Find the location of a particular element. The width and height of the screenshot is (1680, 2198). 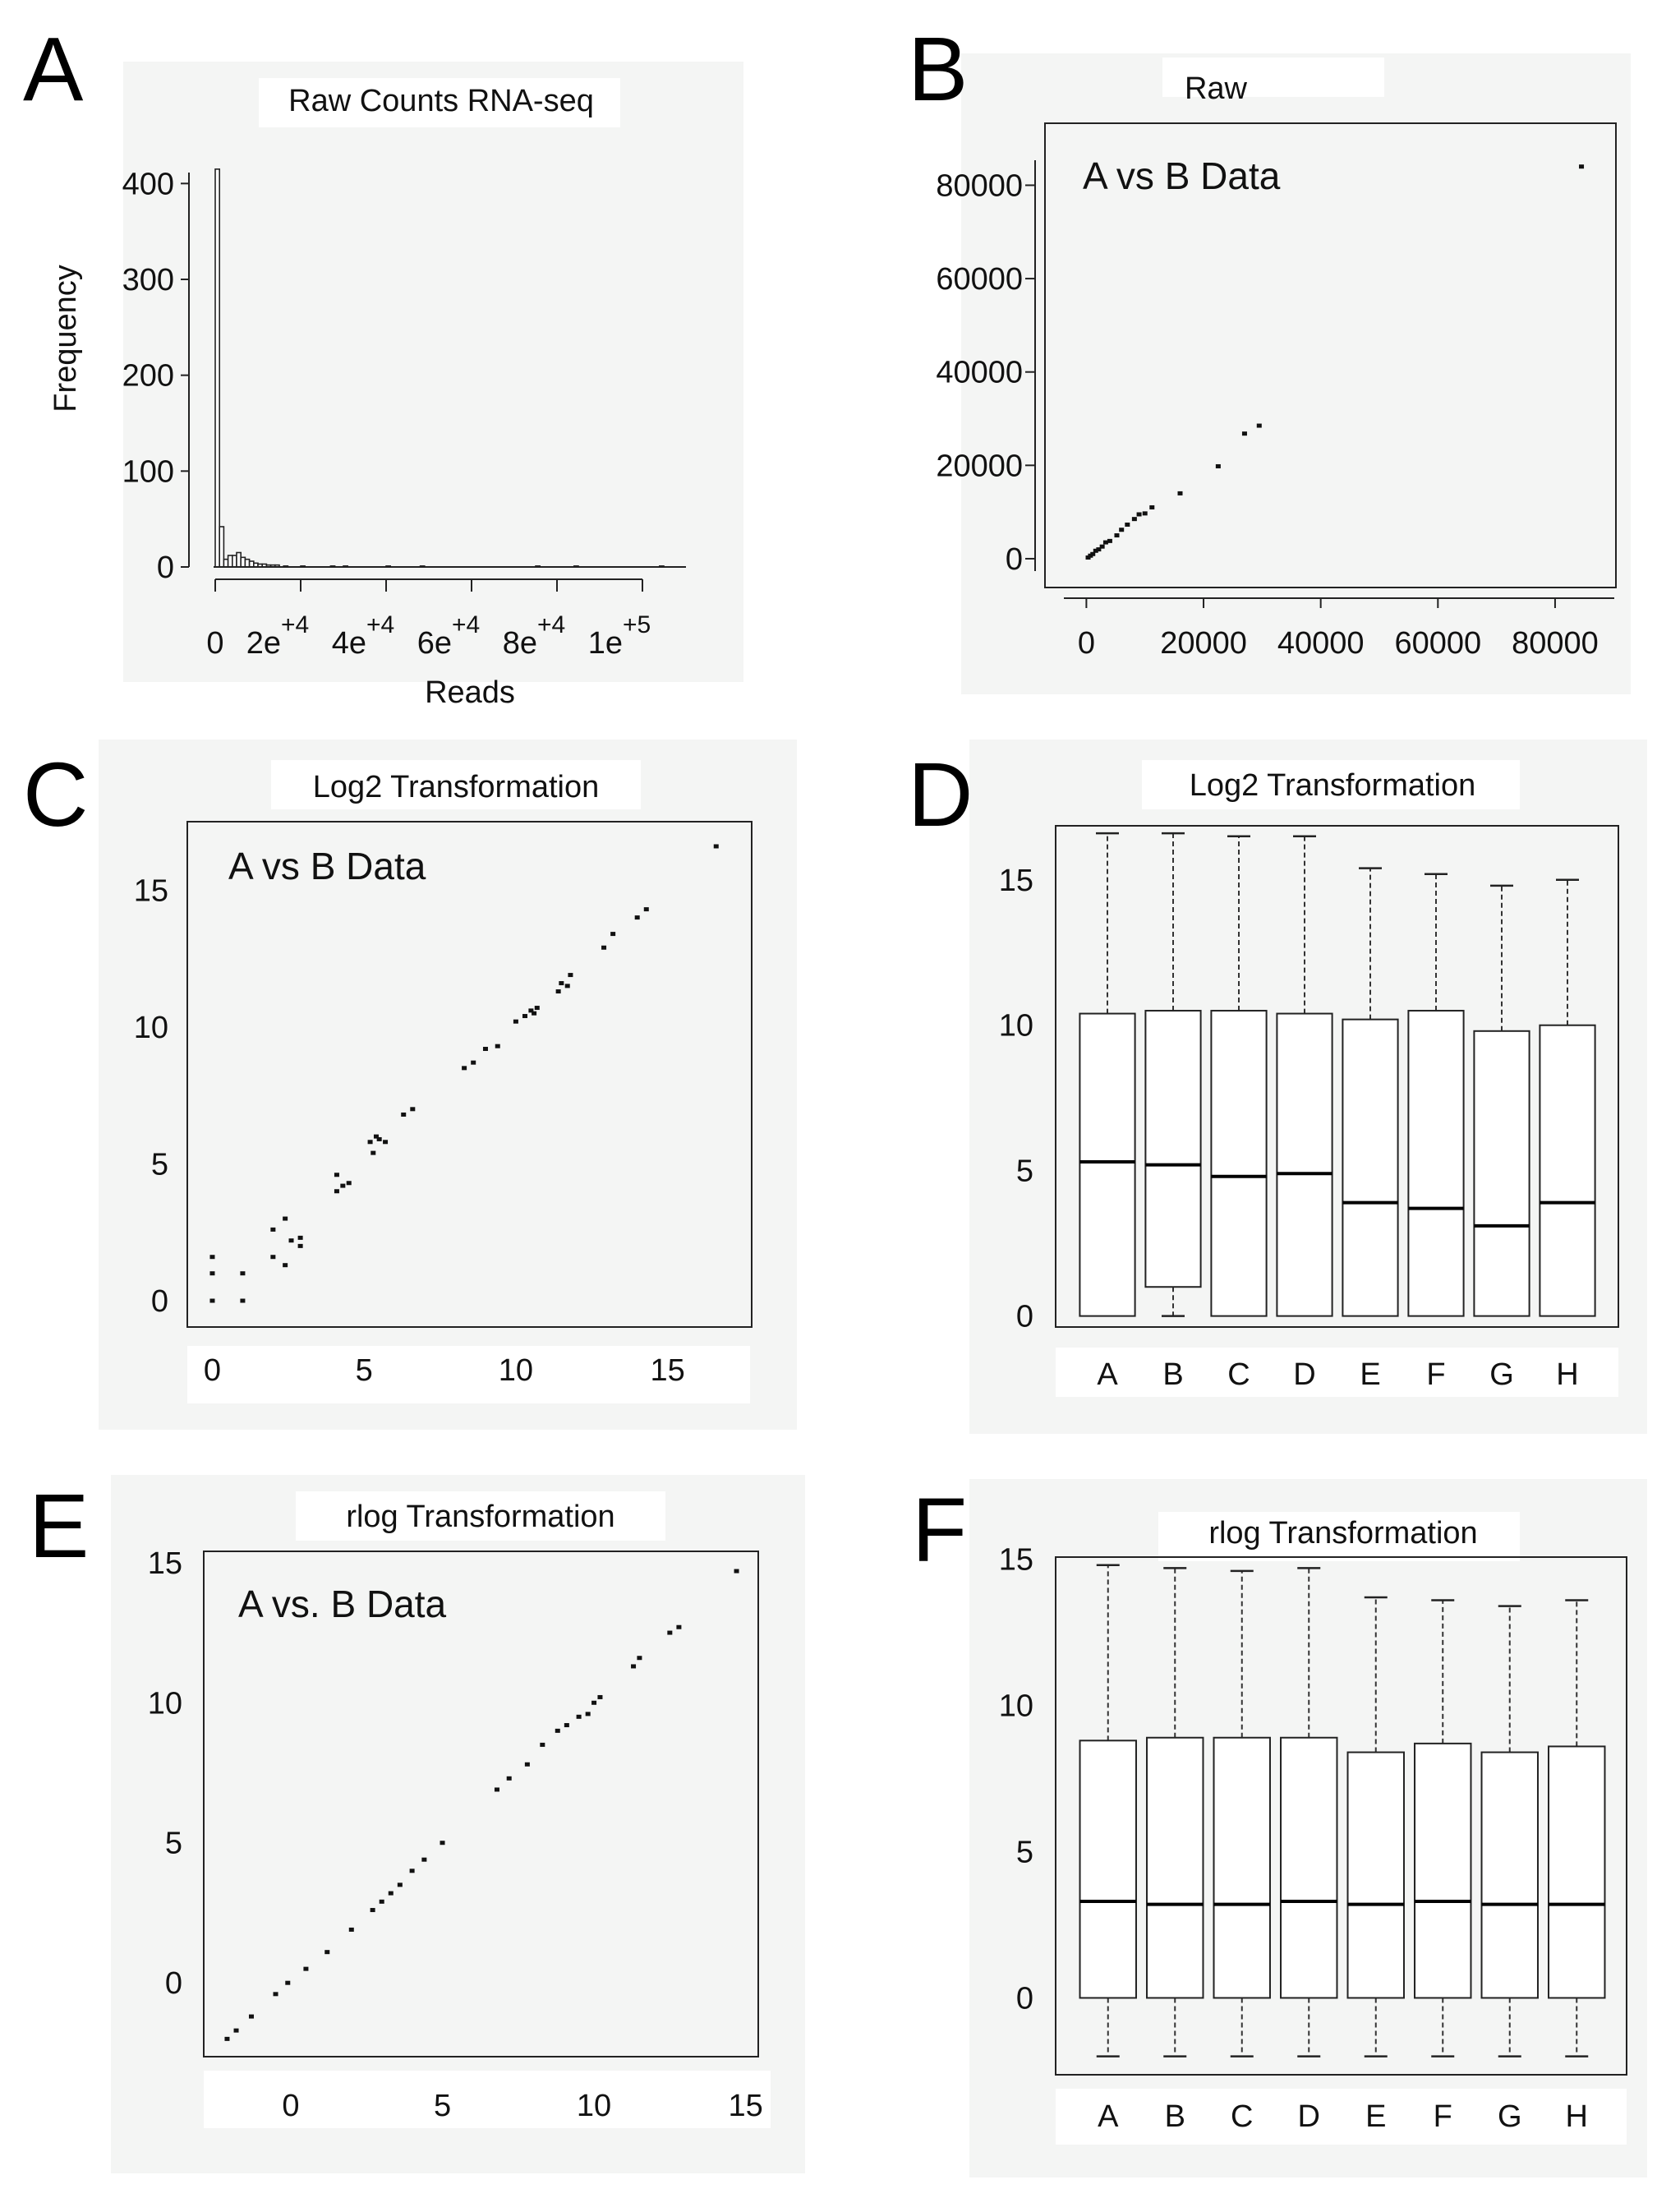

panel-f-boxplot: rlog Transformation 0 5 10 15 A B C D E F G H is located at coordinates (1313, 1828).